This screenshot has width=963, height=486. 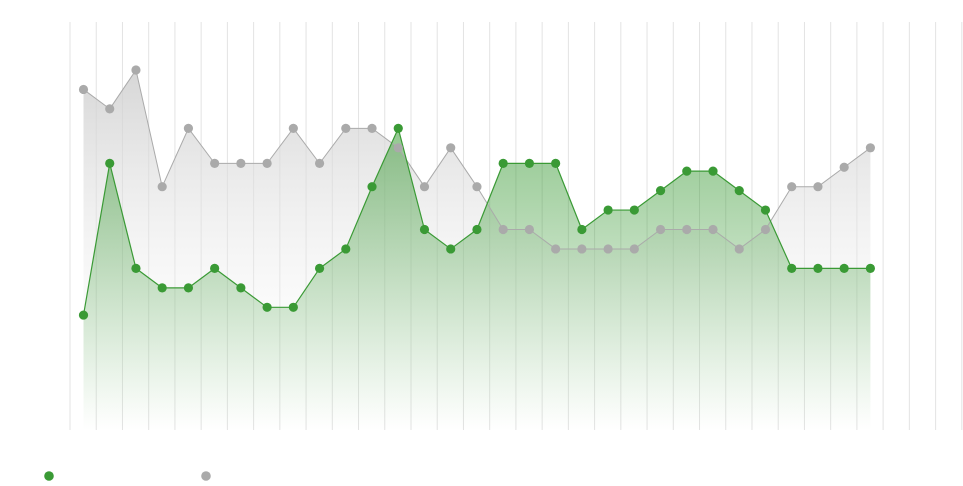 What do you see at coordinates (127, 476) in the screenshot?
I see `legend` at bounding box center [127, 476].